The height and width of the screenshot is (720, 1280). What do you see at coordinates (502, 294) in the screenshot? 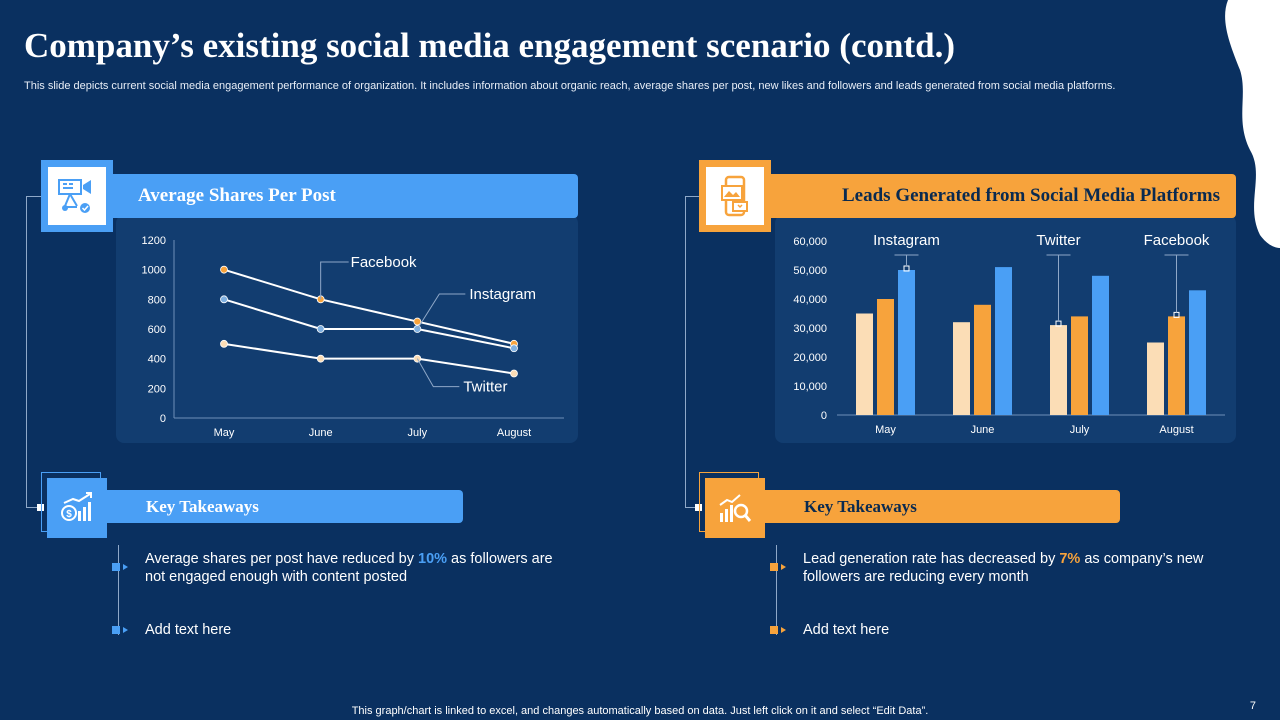
I see `annotation-instagram: Instagram` at bounding box center [502, 294].